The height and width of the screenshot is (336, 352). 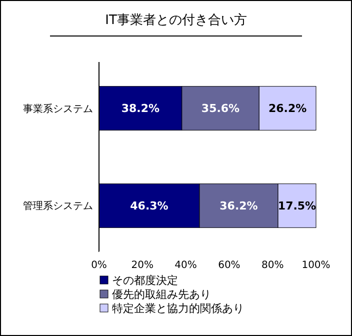 I want to click on x-tick-label: 0%, so click(x=99, y=265).